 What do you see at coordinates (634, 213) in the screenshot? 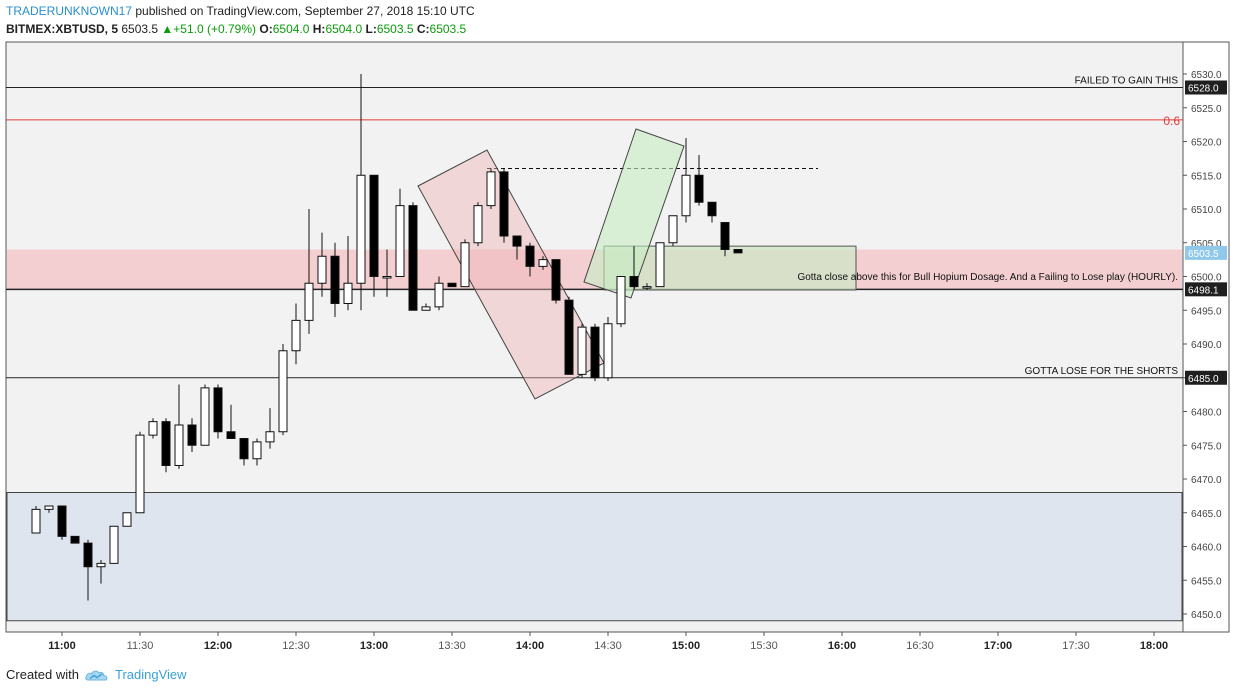
I see `green-channel-box` at bounding box center [634, 213].